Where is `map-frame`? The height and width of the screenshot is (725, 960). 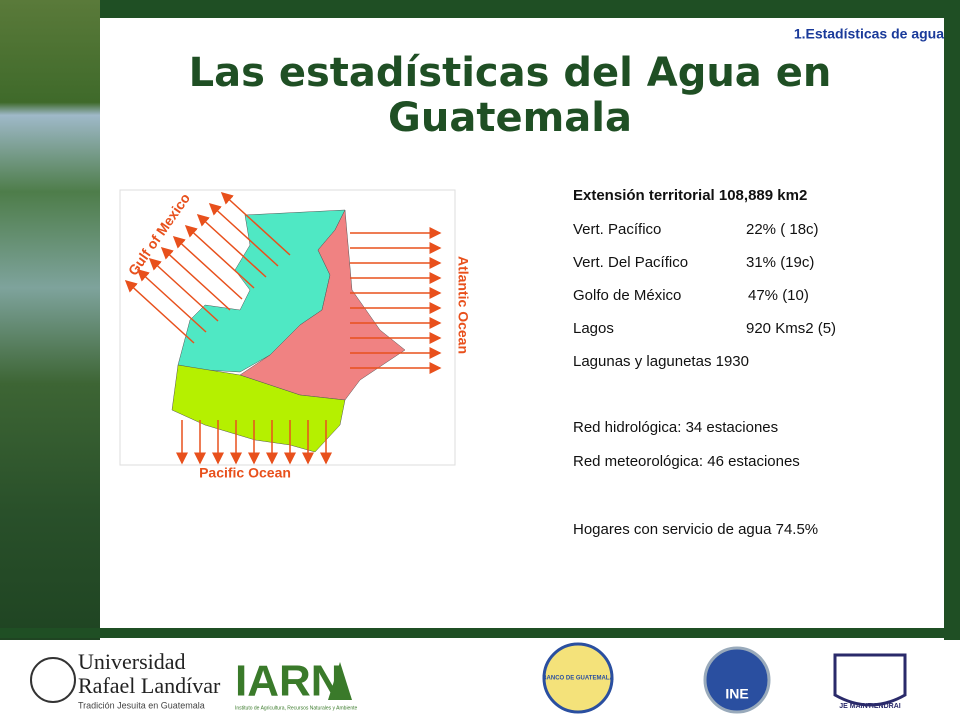
map-frame is located at coordinates (287, 327).